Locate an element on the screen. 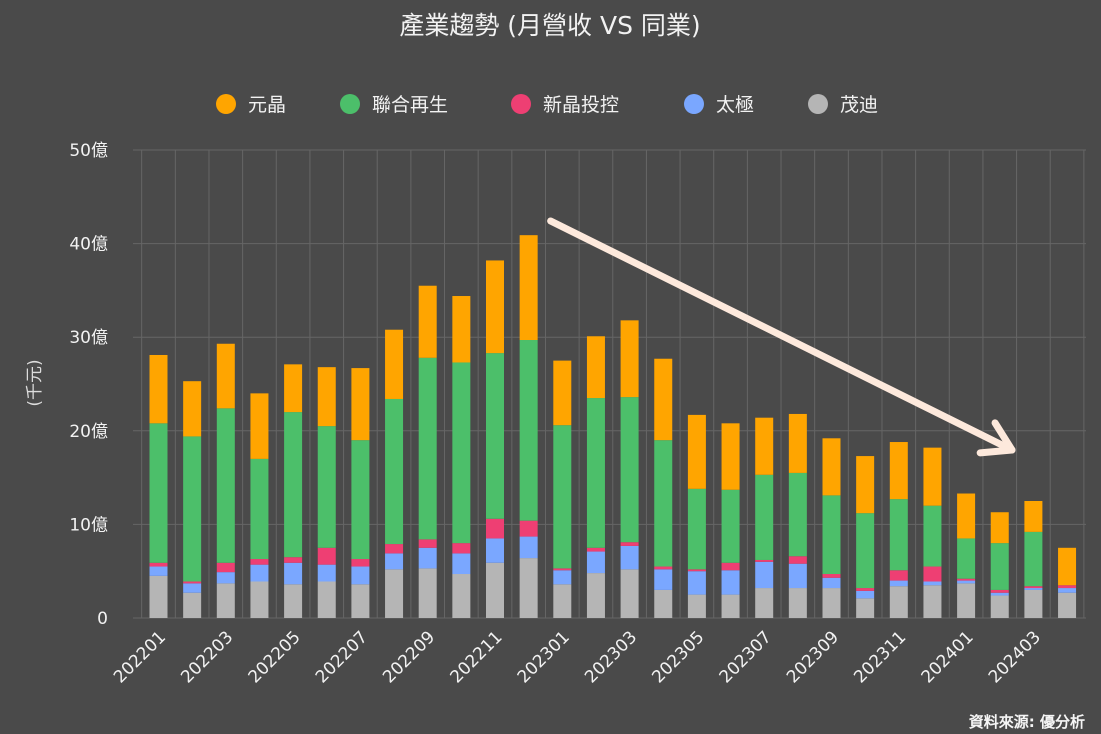 Image resolution: width=1101 pixels, height=734 pixels. x-tick-label: 202303 is located at coordinates (611, 657).